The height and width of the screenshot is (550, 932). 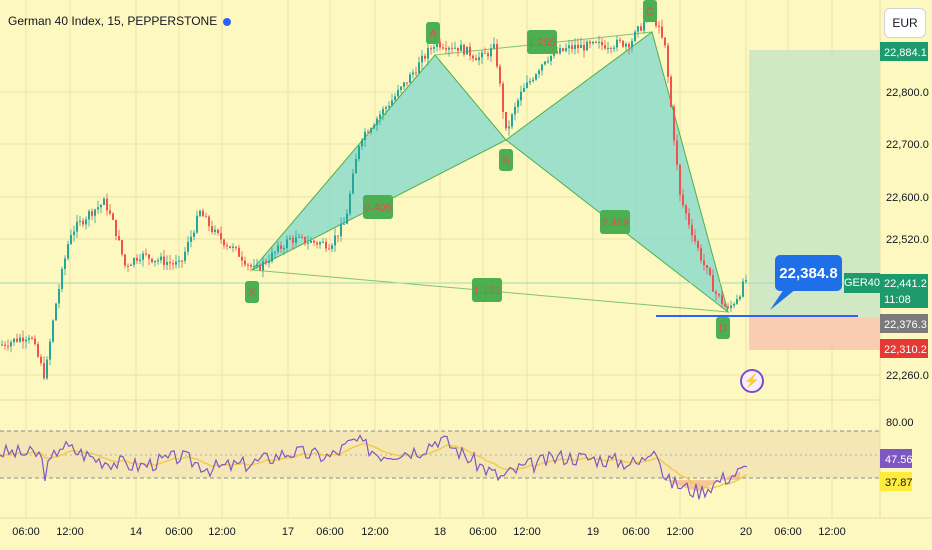 What do you see at coordinates (752, 381) in the screenshot?
I see `flash-icon: ⚡` at bounding box center [752, 381].